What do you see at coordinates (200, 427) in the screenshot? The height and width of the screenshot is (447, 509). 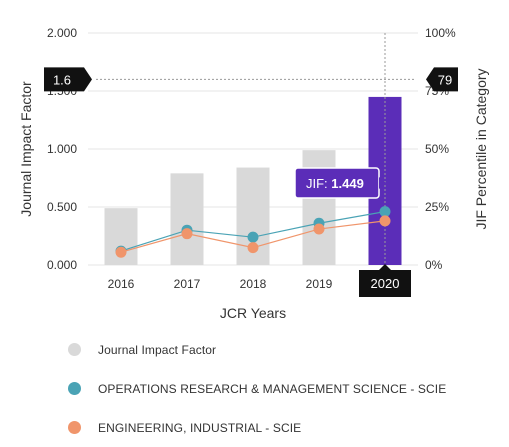 I see `legend-label-engineering-industrial: ENGINEERING, INDUSTRIAL - SCIE` at bounding box center [200, 427].